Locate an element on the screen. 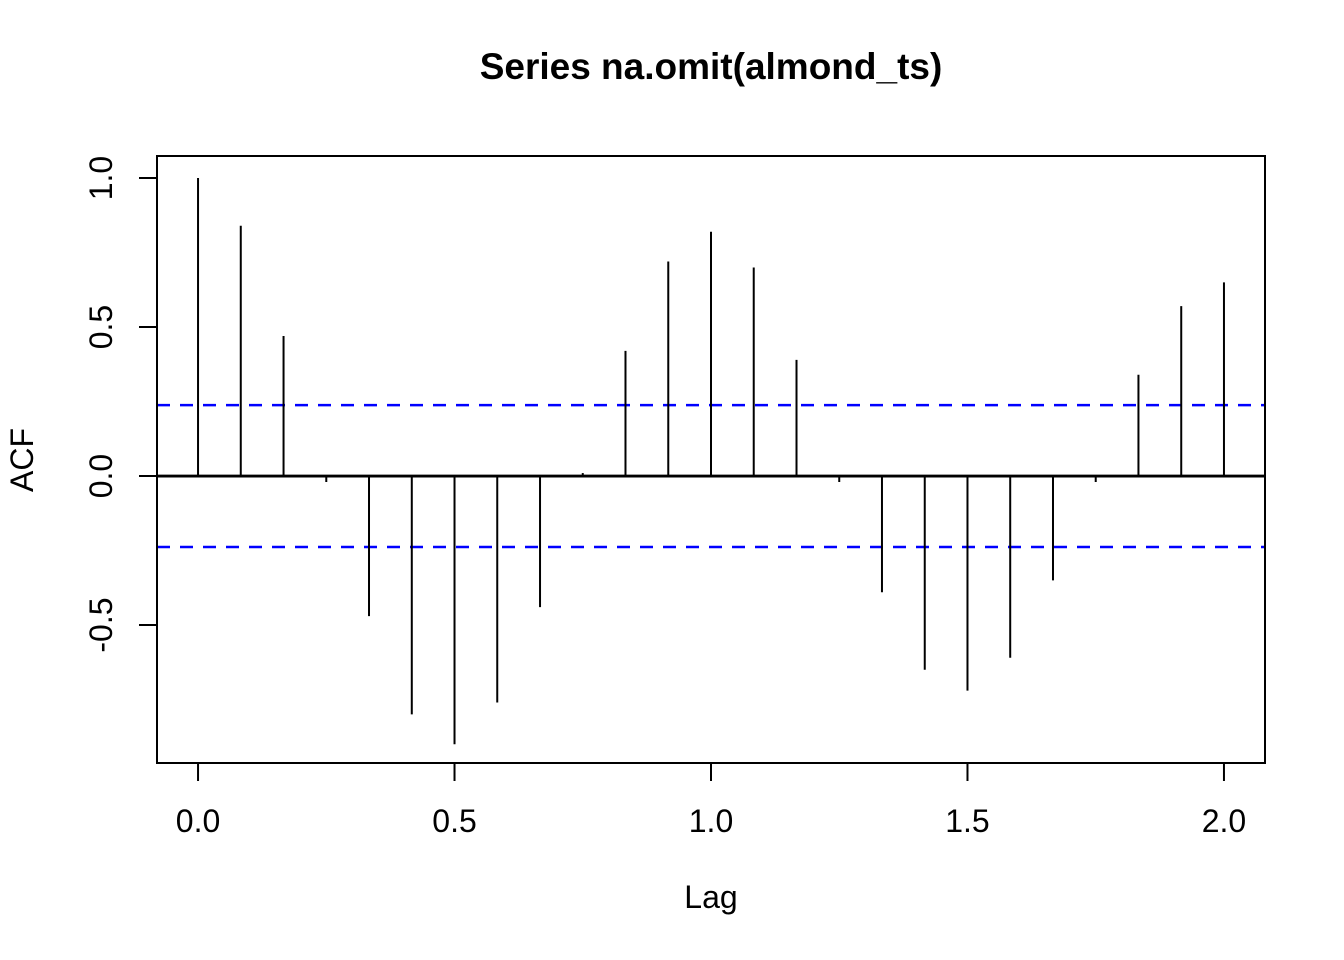 This screenshot has height=960, width=1344. x-tick-label: 1.5 is located at coordinates (967, 821).